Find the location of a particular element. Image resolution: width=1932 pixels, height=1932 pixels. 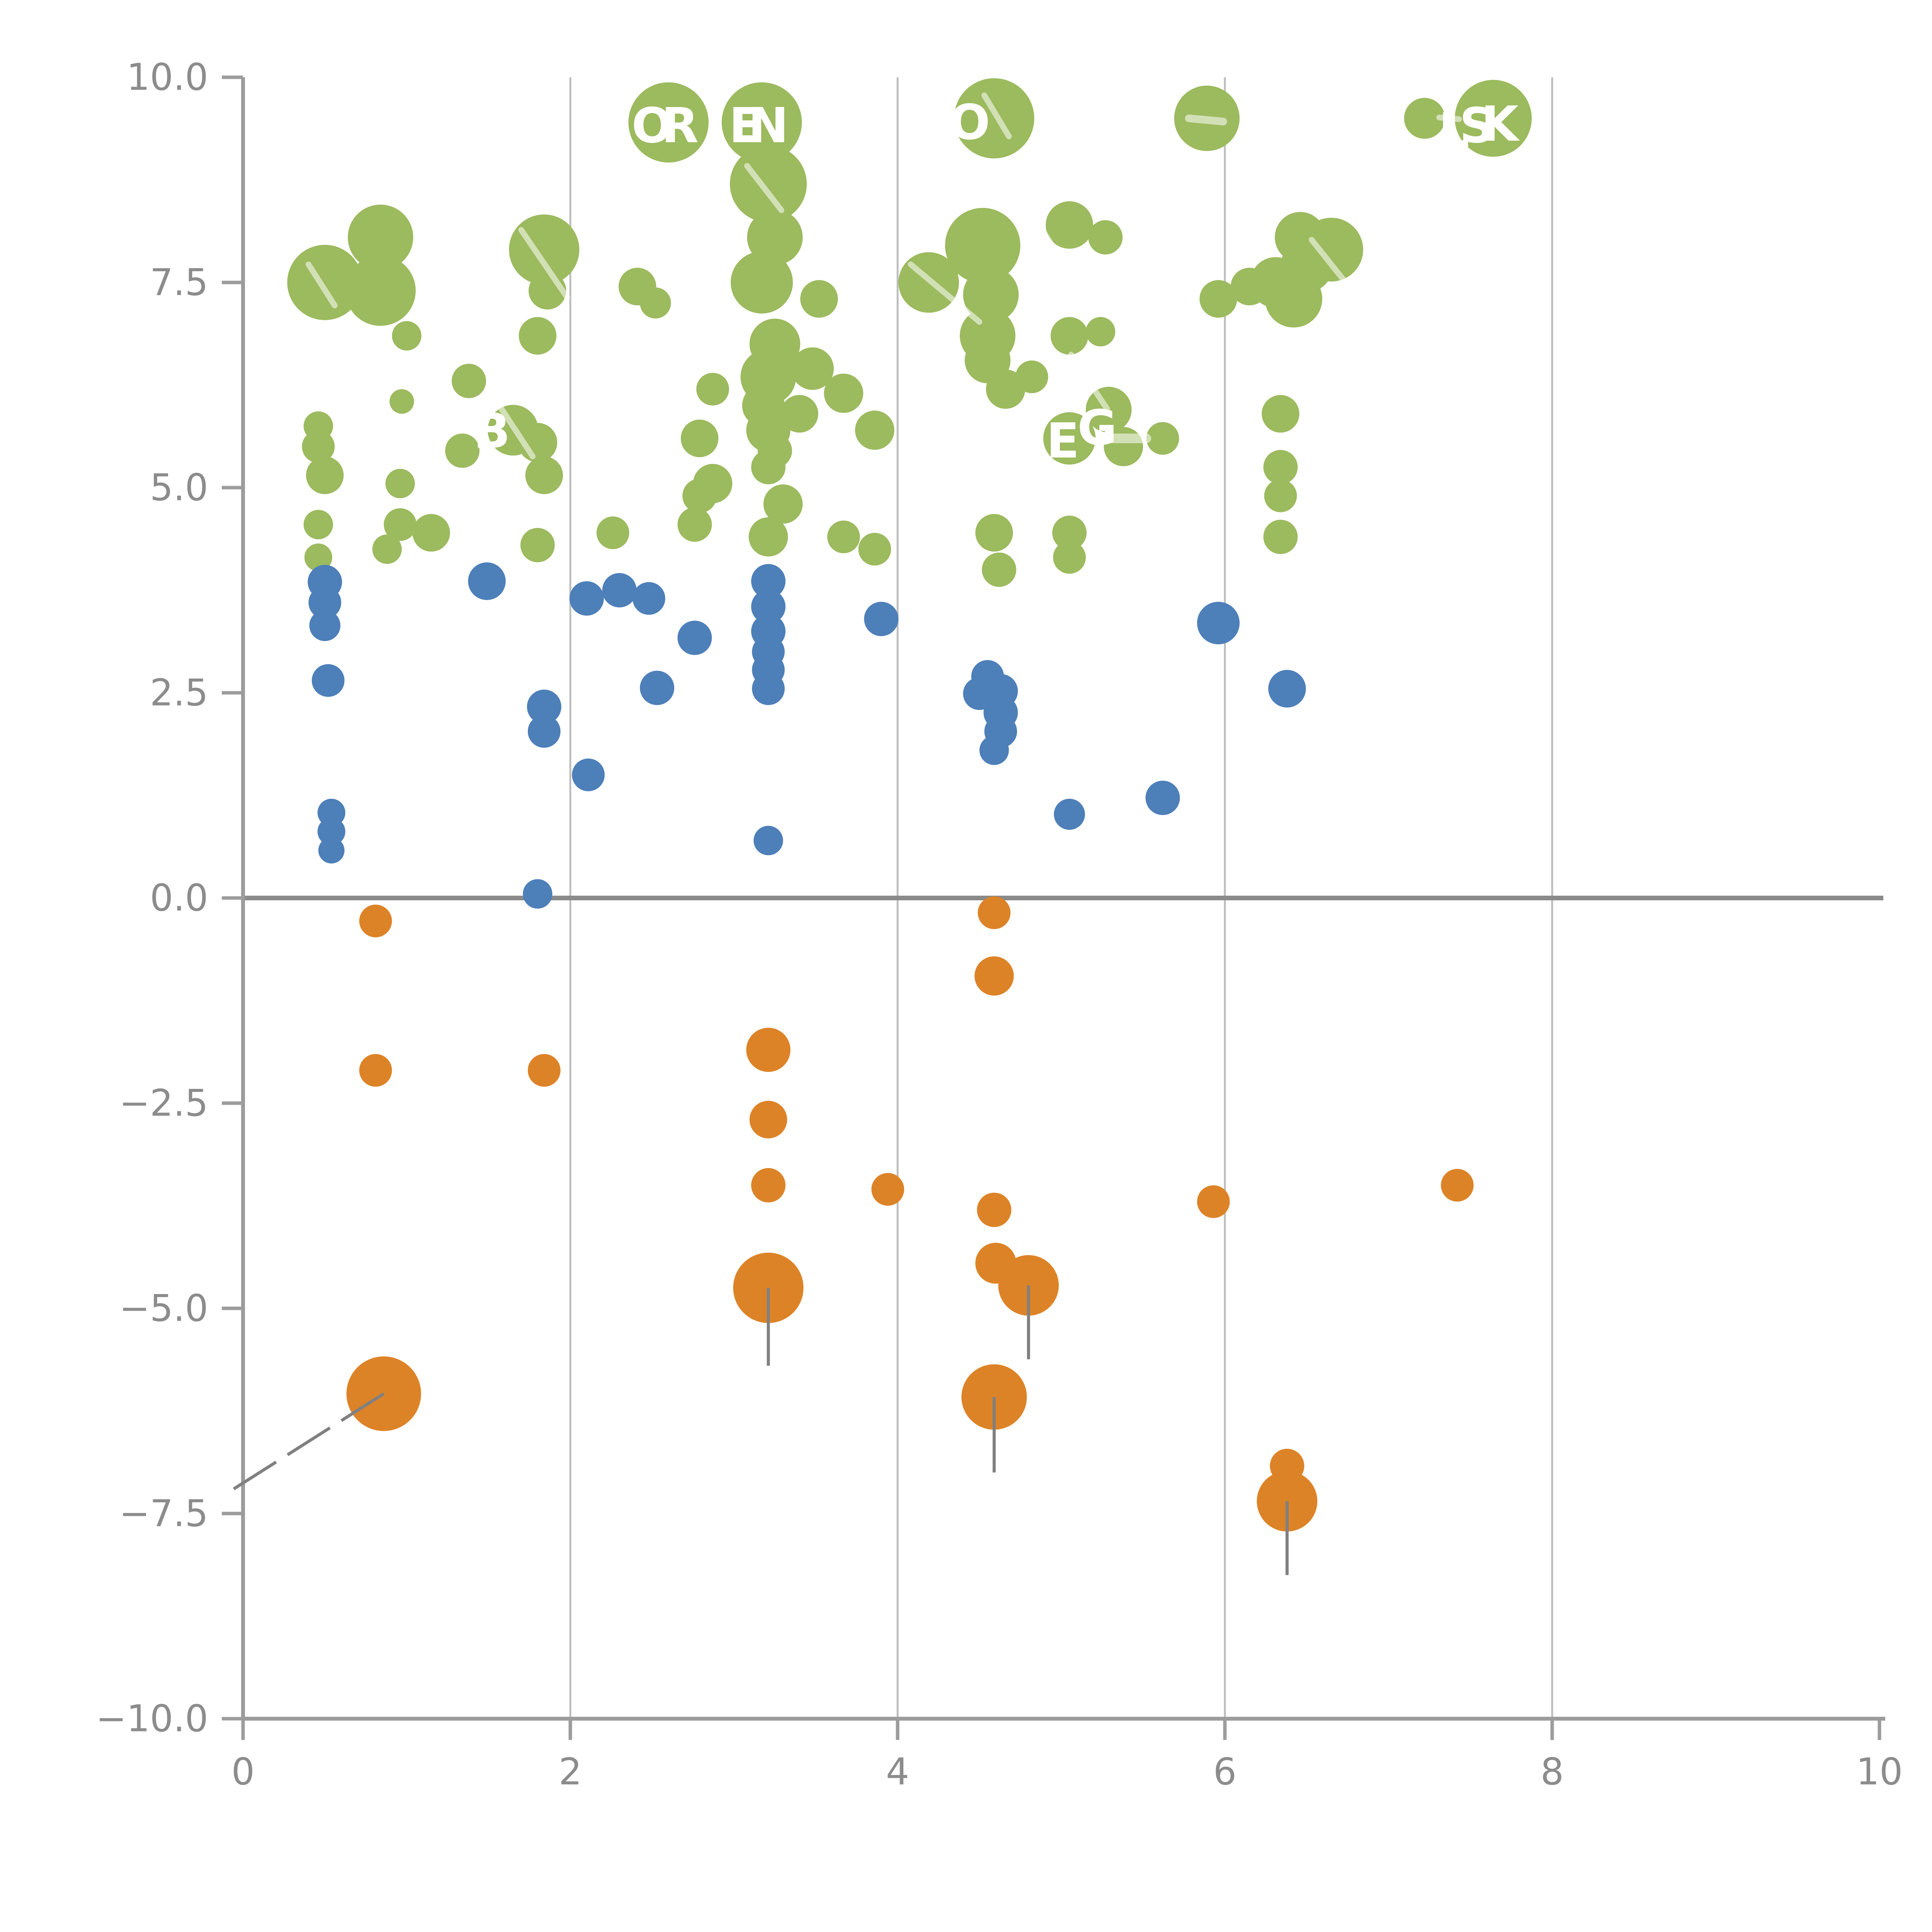

bubble-label-R: R is located at coordinates (681, 126).